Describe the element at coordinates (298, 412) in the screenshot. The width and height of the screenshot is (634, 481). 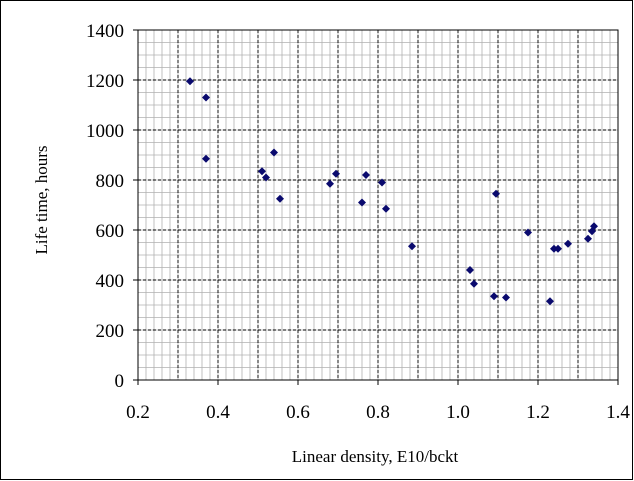
I see `x-tick-label: 0.6` at that location.